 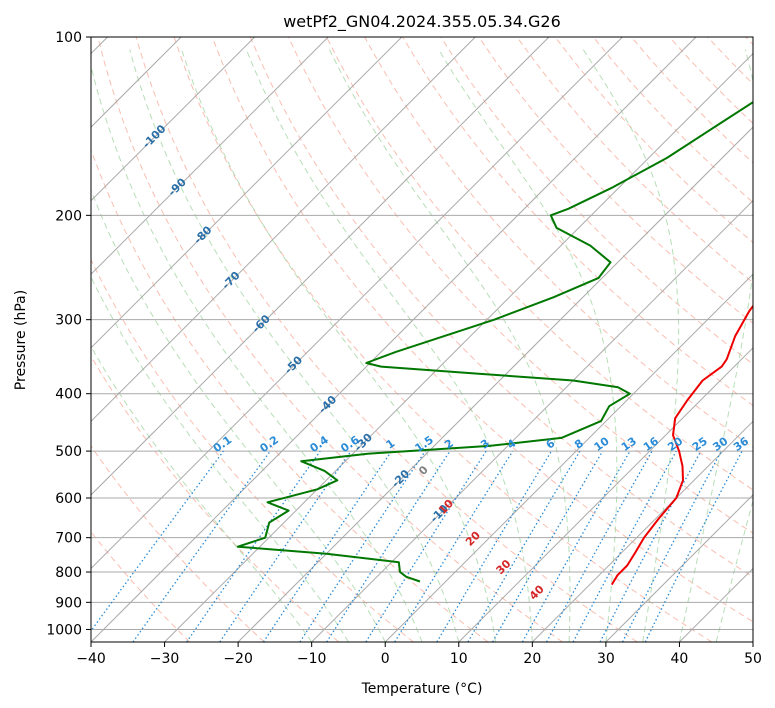 What do you see at coordinates (681, 445) in the screenshot?
I see `temperature-series` at bounding box center [681, 445].